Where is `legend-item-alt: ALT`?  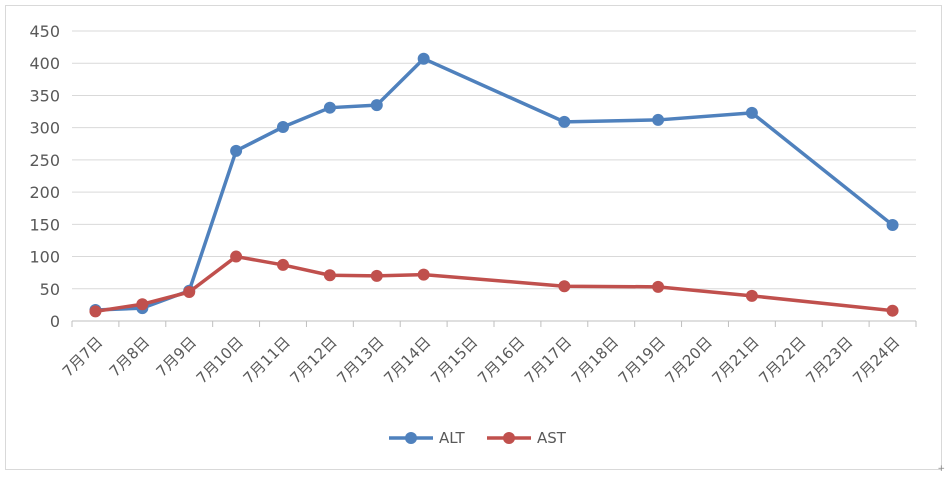 legend-item-alt: ALT is located at coordinates (427, 438).